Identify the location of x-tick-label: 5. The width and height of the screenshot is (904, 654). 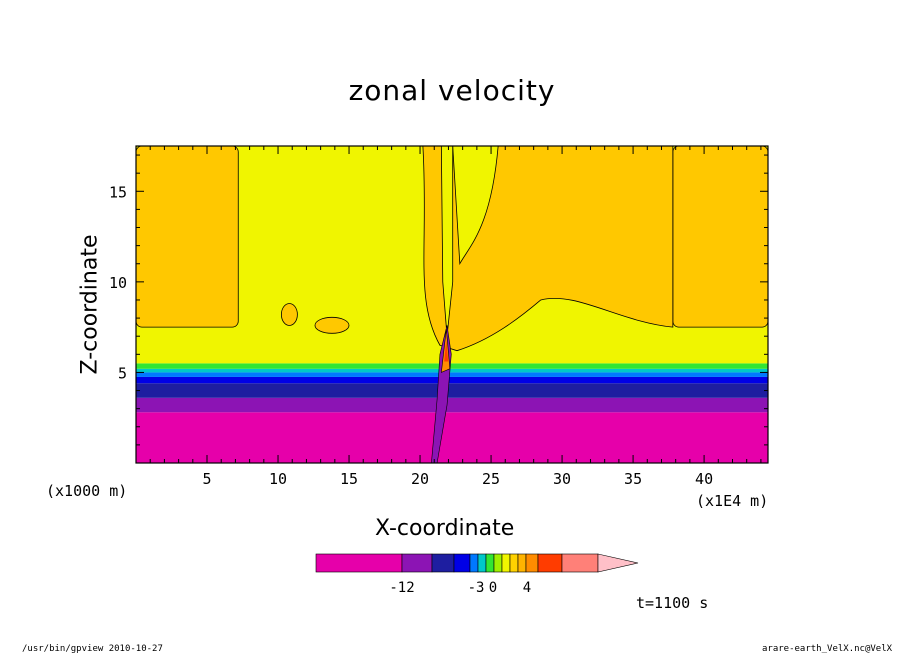
(206, 479).